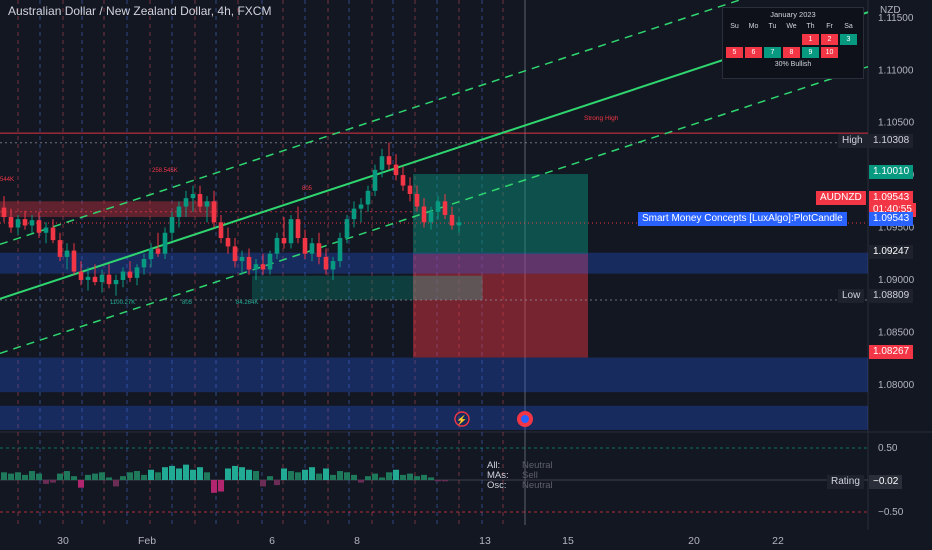 Image resolution: width=932 pixels, height=550 pixels. Describe the element at coordinates (791, 26) in the screenshot. I see `calendar-weekday: We` at that location.